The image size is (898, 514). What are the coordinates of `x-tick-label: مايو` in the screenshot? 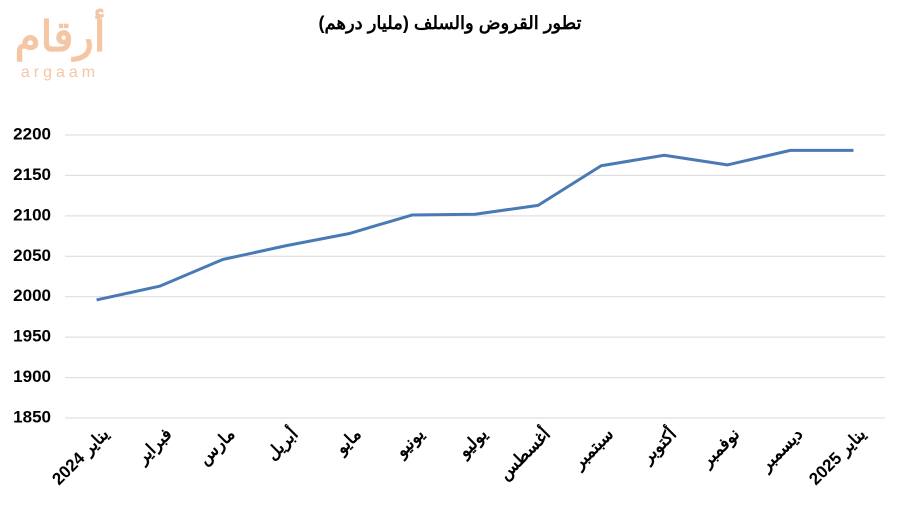 It's located at (347, 442).